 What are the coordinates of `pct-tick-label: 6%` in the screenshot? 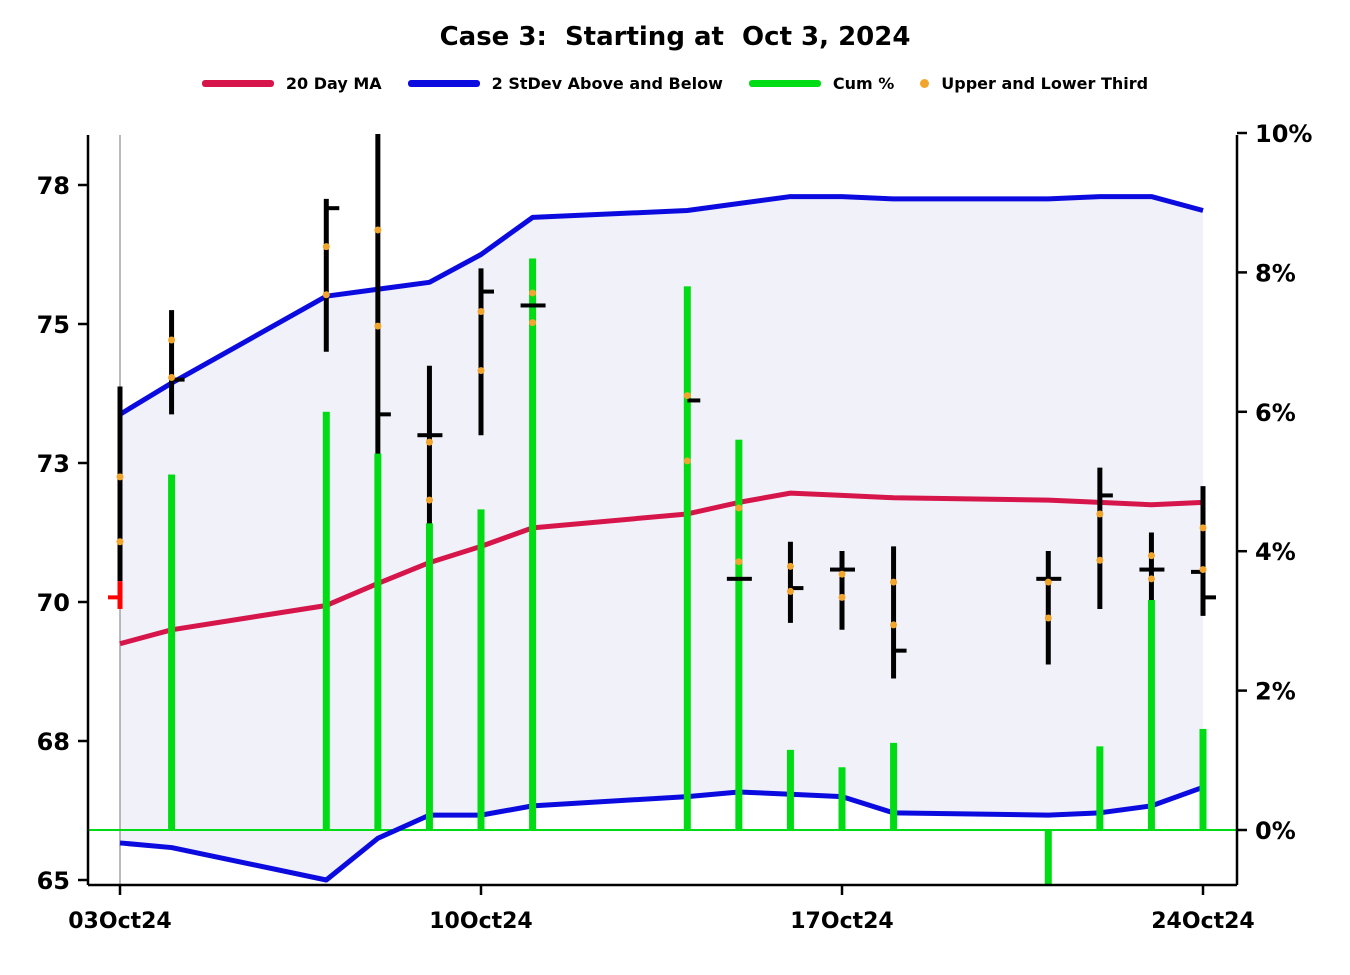 It's located at (1275, 413).